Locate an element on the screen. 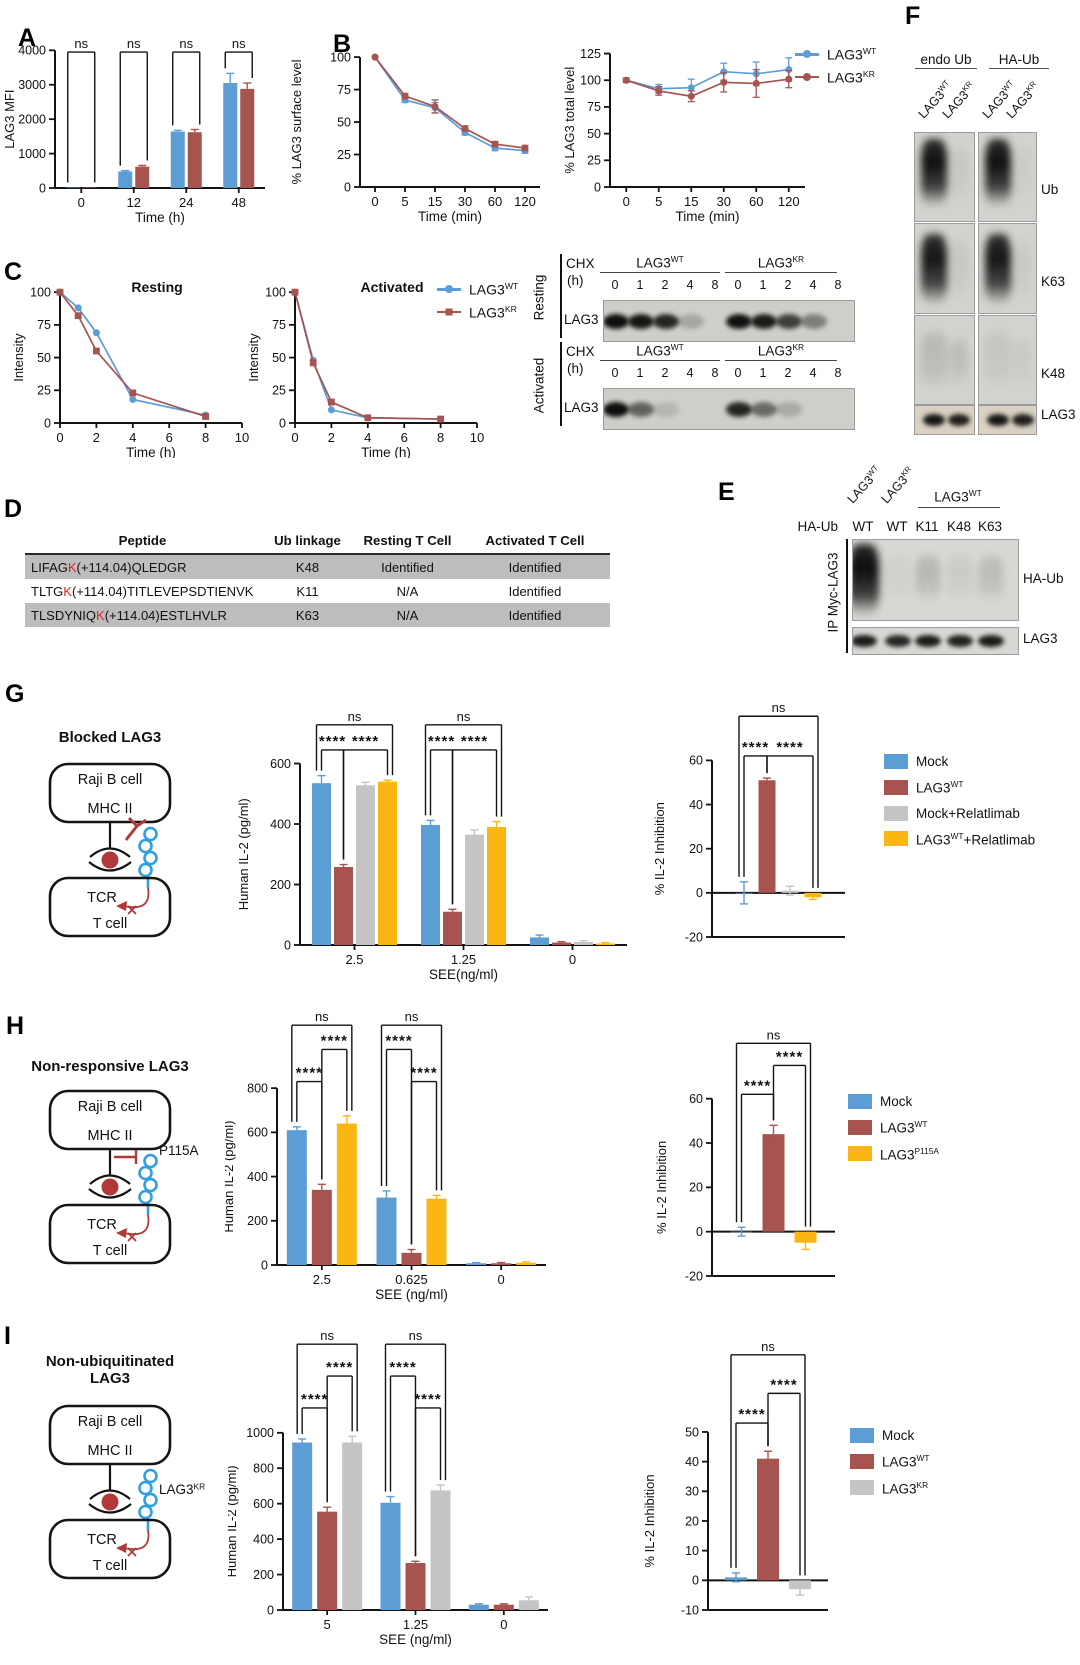 The image size is (1080, 1665). chart-tspan: 0.625 is located at coordinates (411, 1279).